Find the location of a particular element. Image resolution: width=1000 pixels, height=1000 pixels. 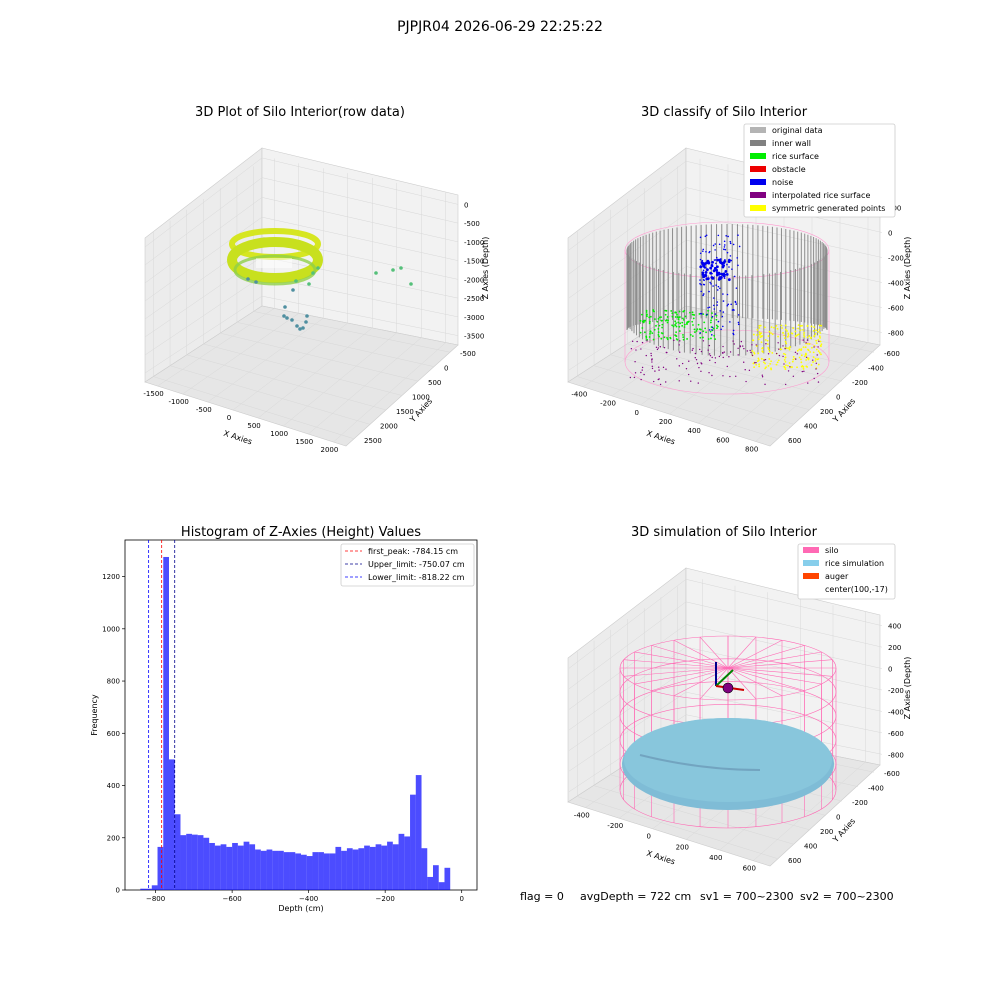

panel2-ylabel: Y Axies is located at coordinates (843, 411).